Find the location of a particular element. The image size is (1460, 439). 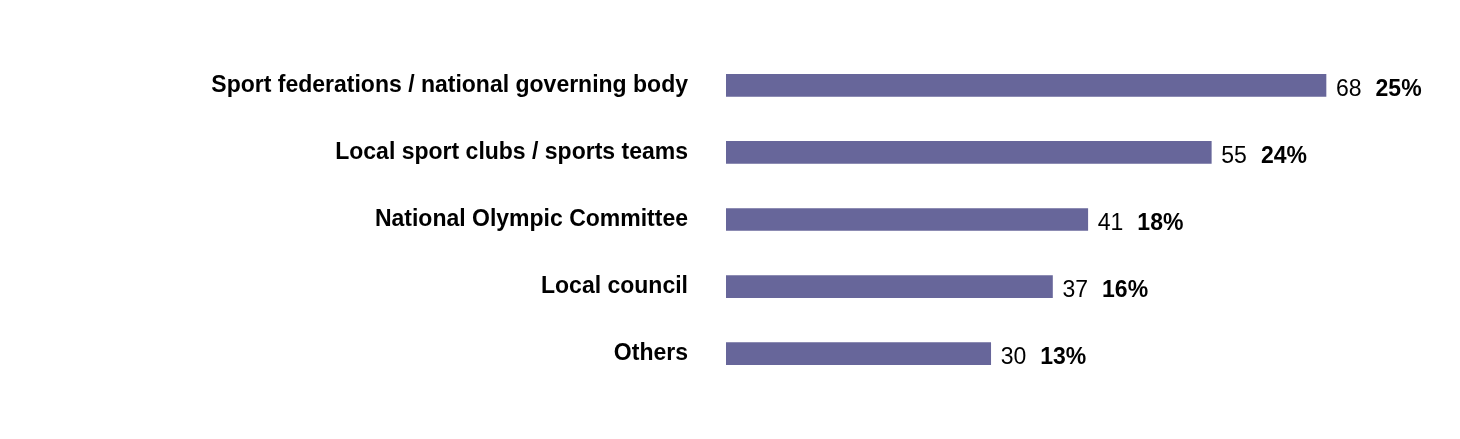

data-label: 41 18% is located at coordinates (1140, 221).